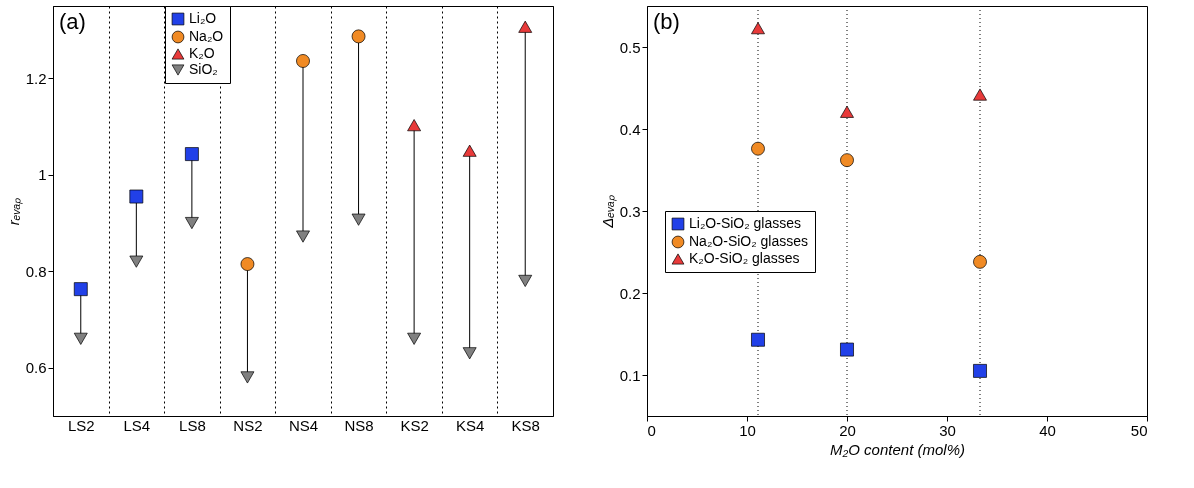 This screenshot has width=1194, height=488. What do you see at coordinates (897, 449) in the screenshot?
I see `x-axis-title: M₂O content (mol%)` at bounding box center [897, 449].